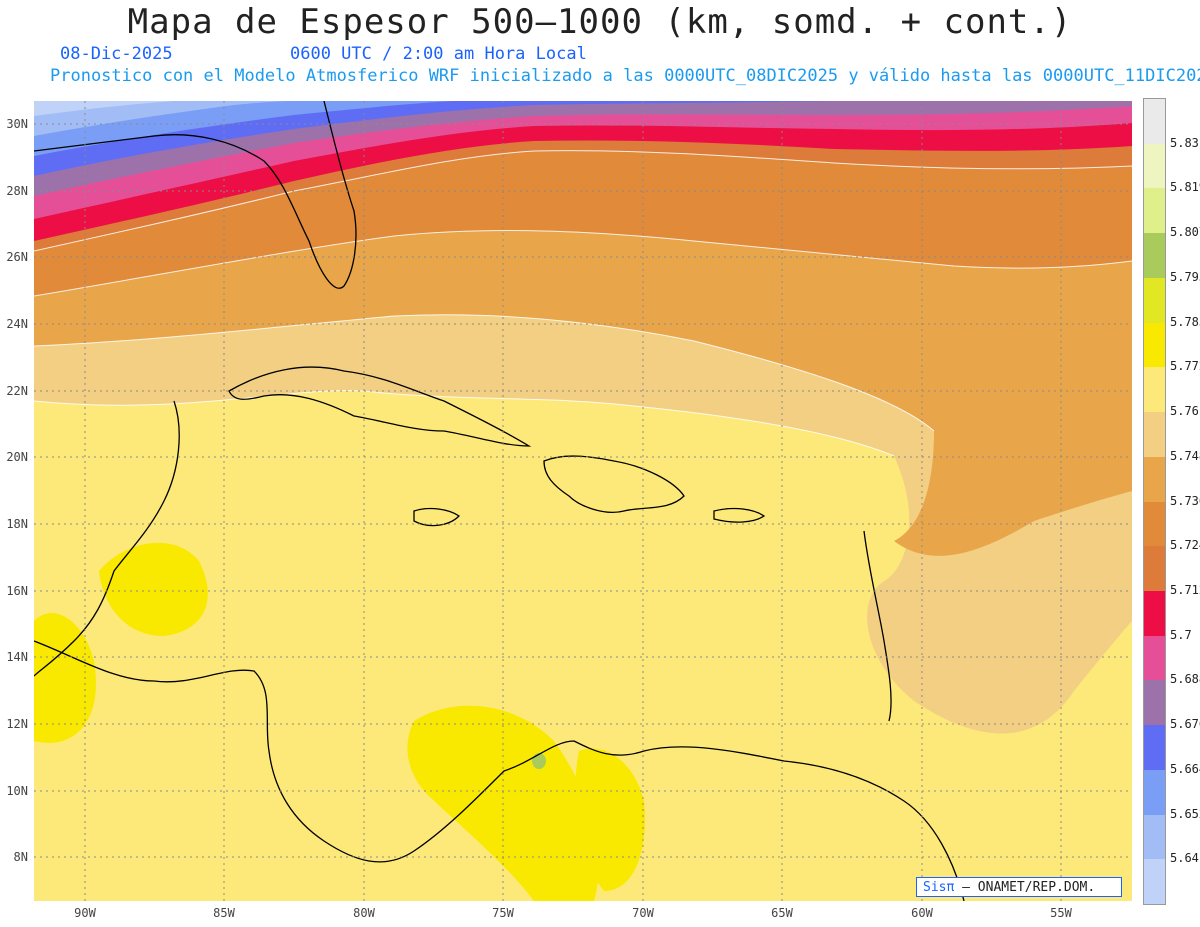  What do you see at coordinates (1185, 142) in the screenshot?
I see `legend-label: 5.831` at bounding box center [1185, 142].